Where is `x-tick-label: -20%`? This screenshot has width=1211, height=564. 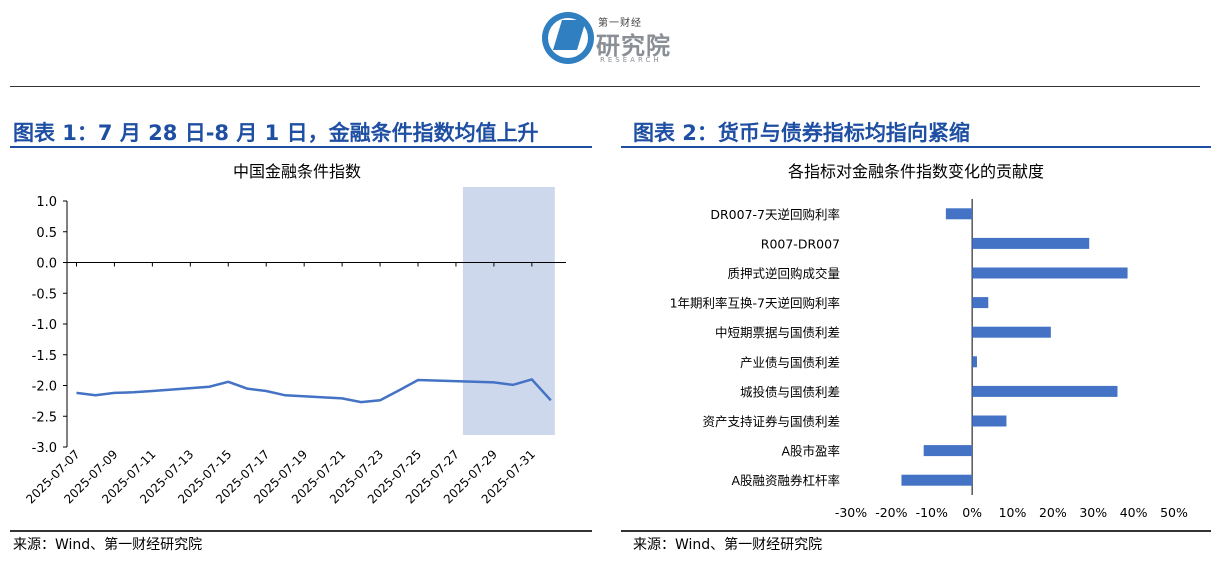 x-tick-label: -20% is located at coordinates (891, 512).